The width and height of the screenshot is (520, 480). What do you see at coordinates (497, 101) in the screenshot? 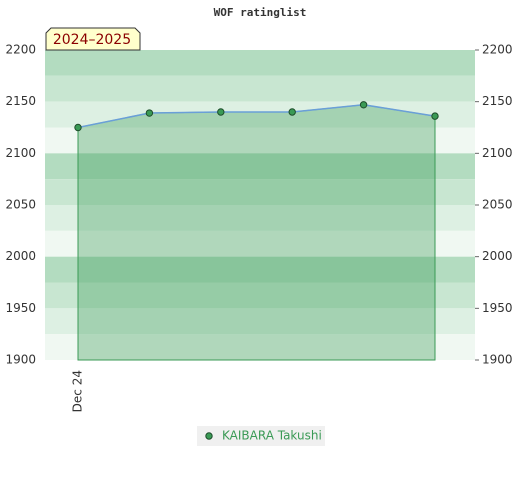
I see `y-tick-label-right: 2150` at bounding box center [497, 101].